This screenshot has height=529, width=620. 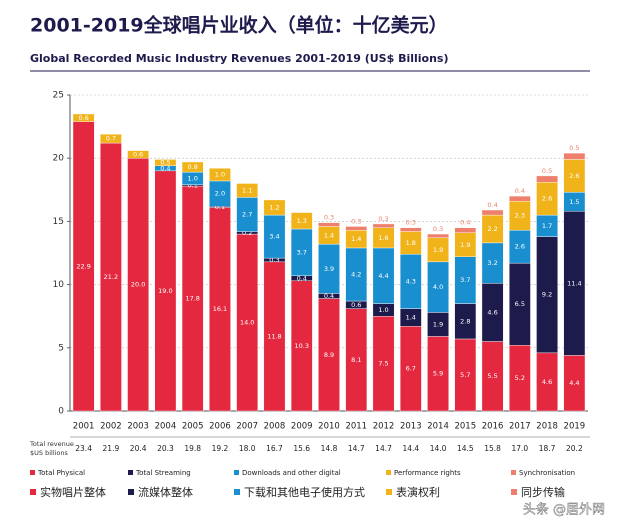 I want to click on value-label: 0.8, so click(x=193, y=167).